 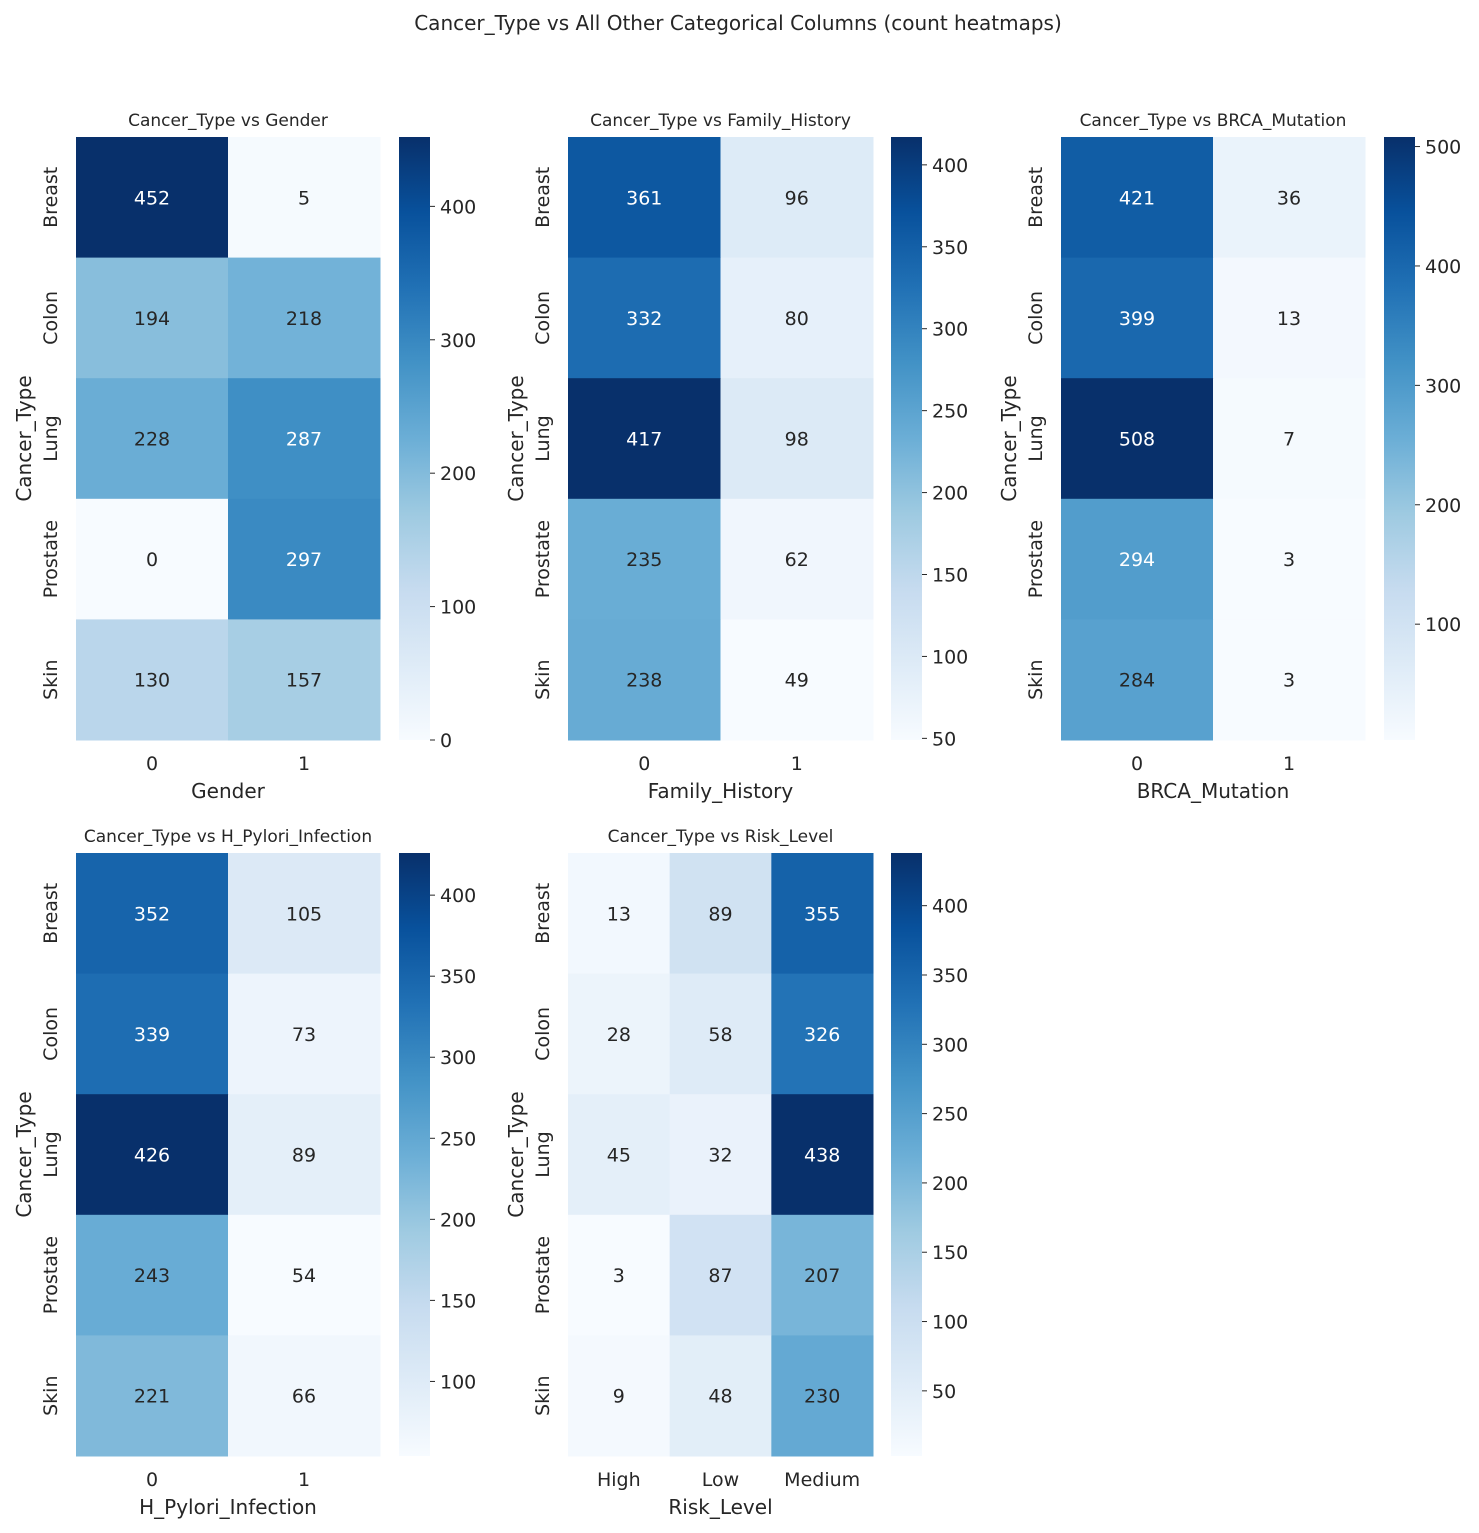 I want to click on cell-value-label: 221, so click(x=152, y=1397).